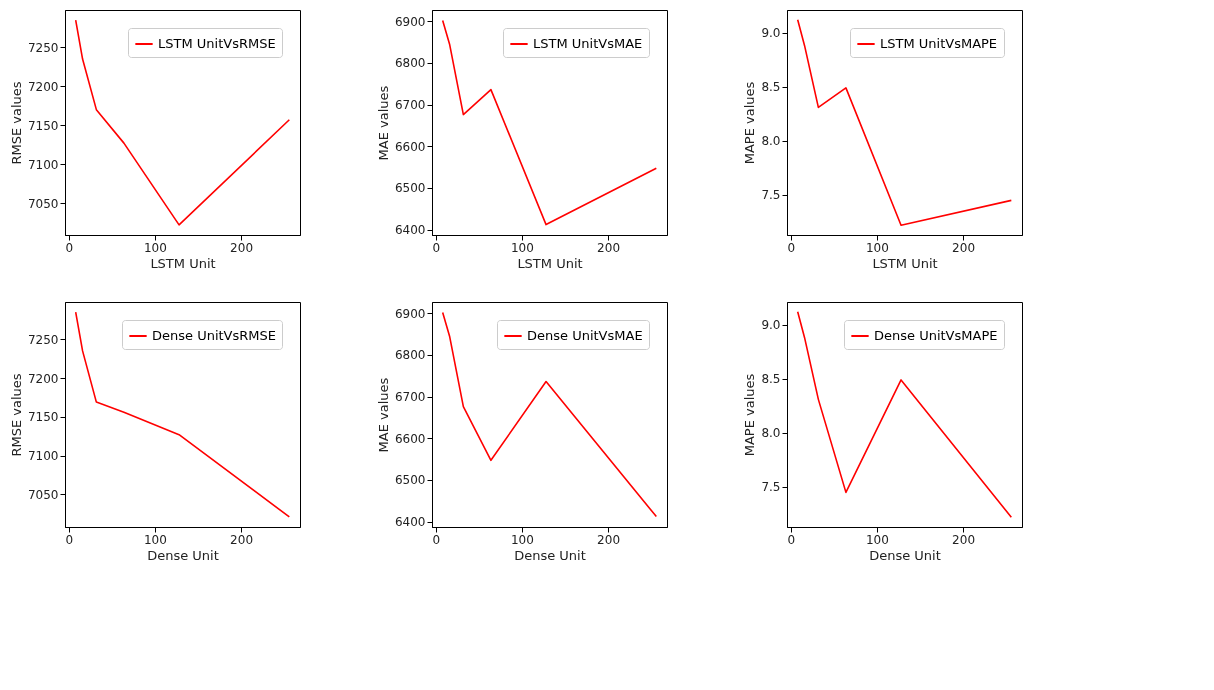 This screenshot has height=690, width=1214. Describe the element at coordinates (588, 43) in the screenshot. I see `legend-label: LSTM UnitVsMAE` at that location.